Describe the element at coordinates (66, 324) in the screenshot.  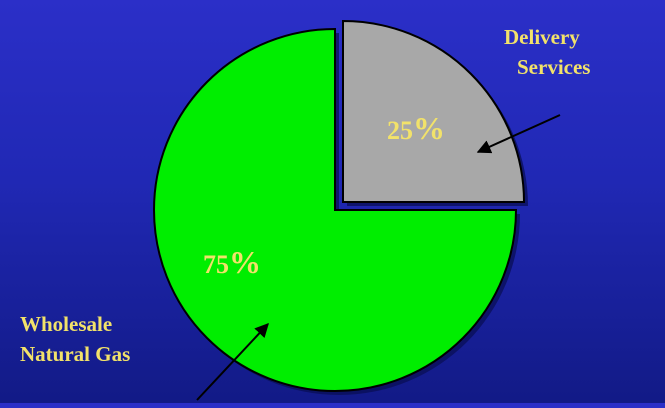
I see `wholesale-label-line-1: Wholesale` at that location.